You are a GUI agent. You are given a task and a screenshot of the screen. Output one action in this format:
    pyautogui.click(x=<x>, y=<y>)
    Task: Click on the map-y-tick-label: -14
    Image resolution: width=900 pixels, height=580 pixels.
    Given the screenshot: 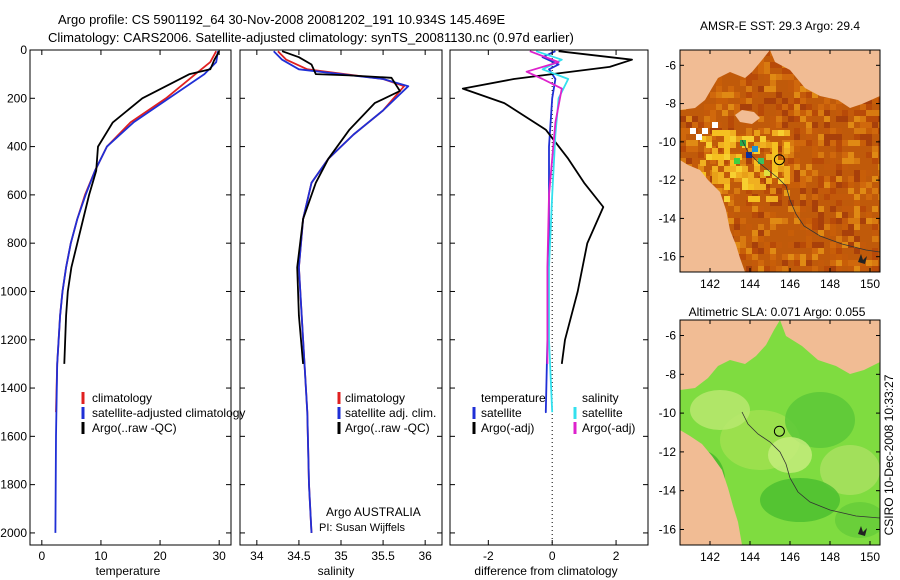 What is the action you would take?
    pyautogui.click(x=668, y=491)
    